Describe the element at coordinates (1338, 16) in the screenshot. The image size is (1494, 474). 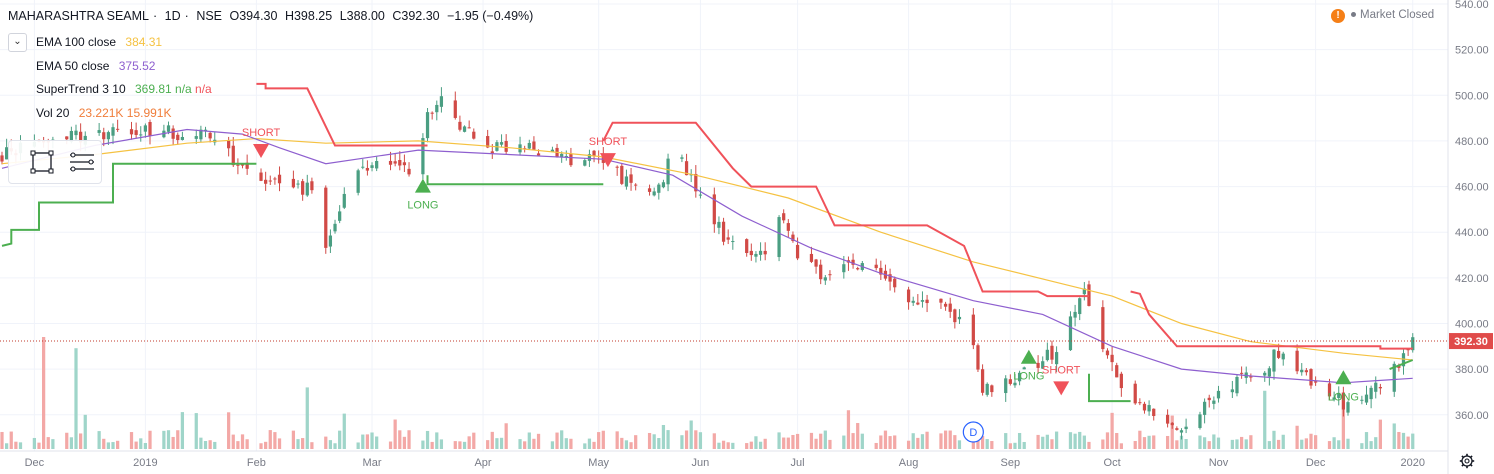
I see `warning-icon: !` at that location.